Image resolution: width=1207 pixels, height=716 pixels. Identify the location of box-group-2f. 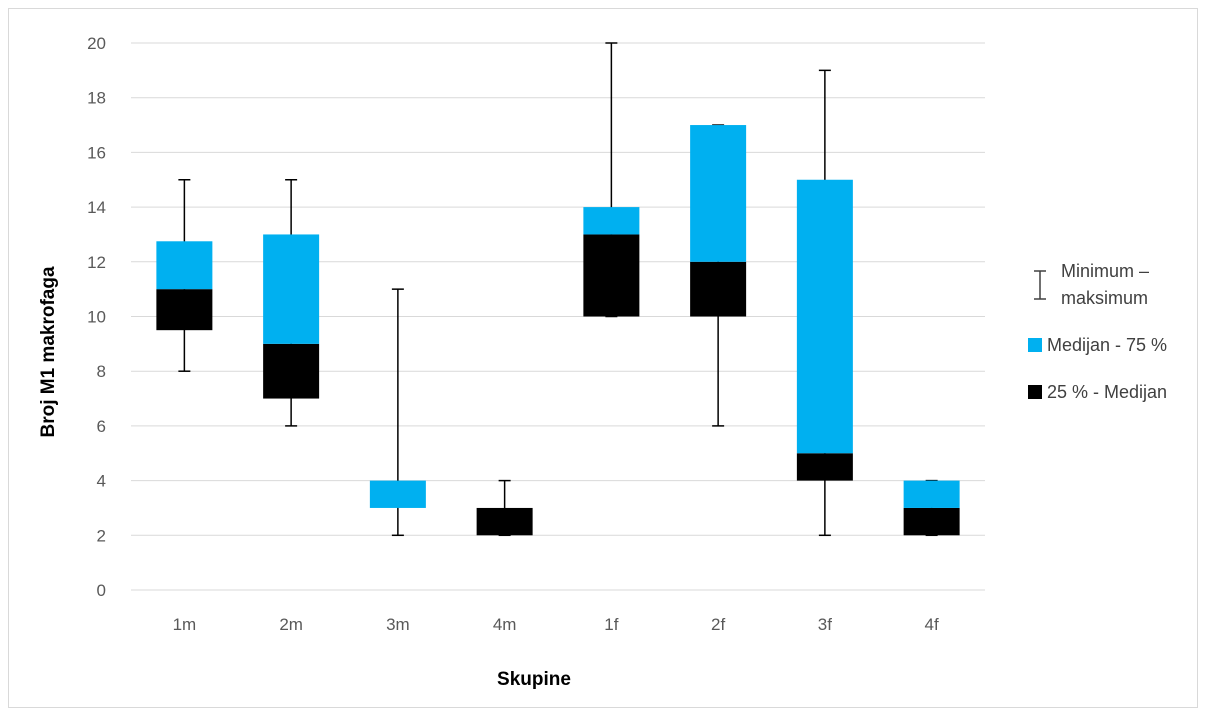
(718, 275).